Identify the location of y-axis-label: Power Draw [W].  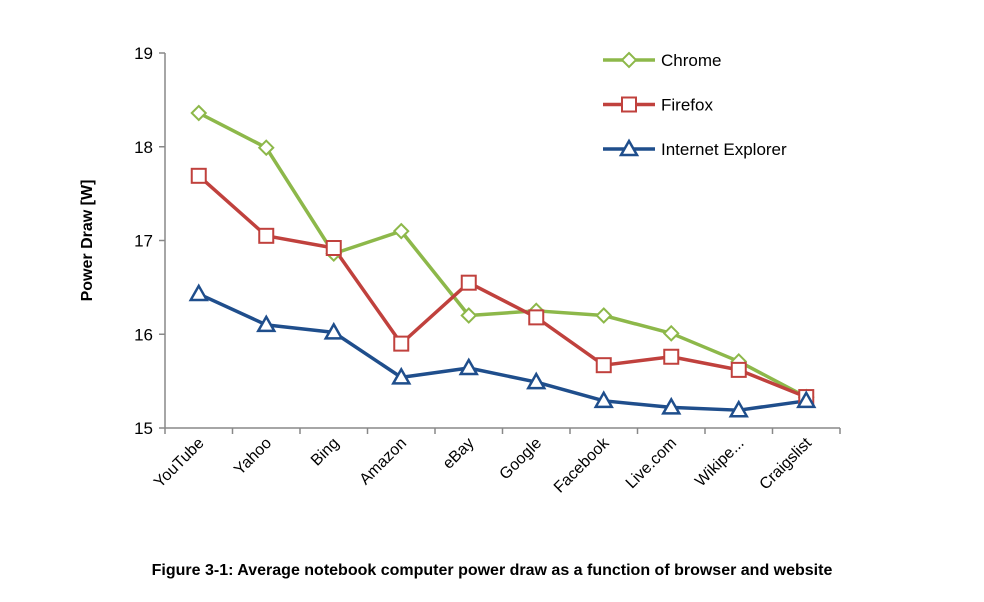
(87, 241).